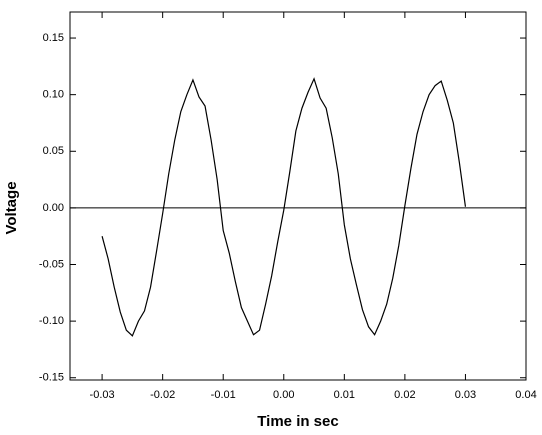 The height and width of the screenshot is (435, 542). What do you see at coordinates (53, 151) in the screenshot?
I see `y-tick-label: 0.05` at bounding box center [53, 151].